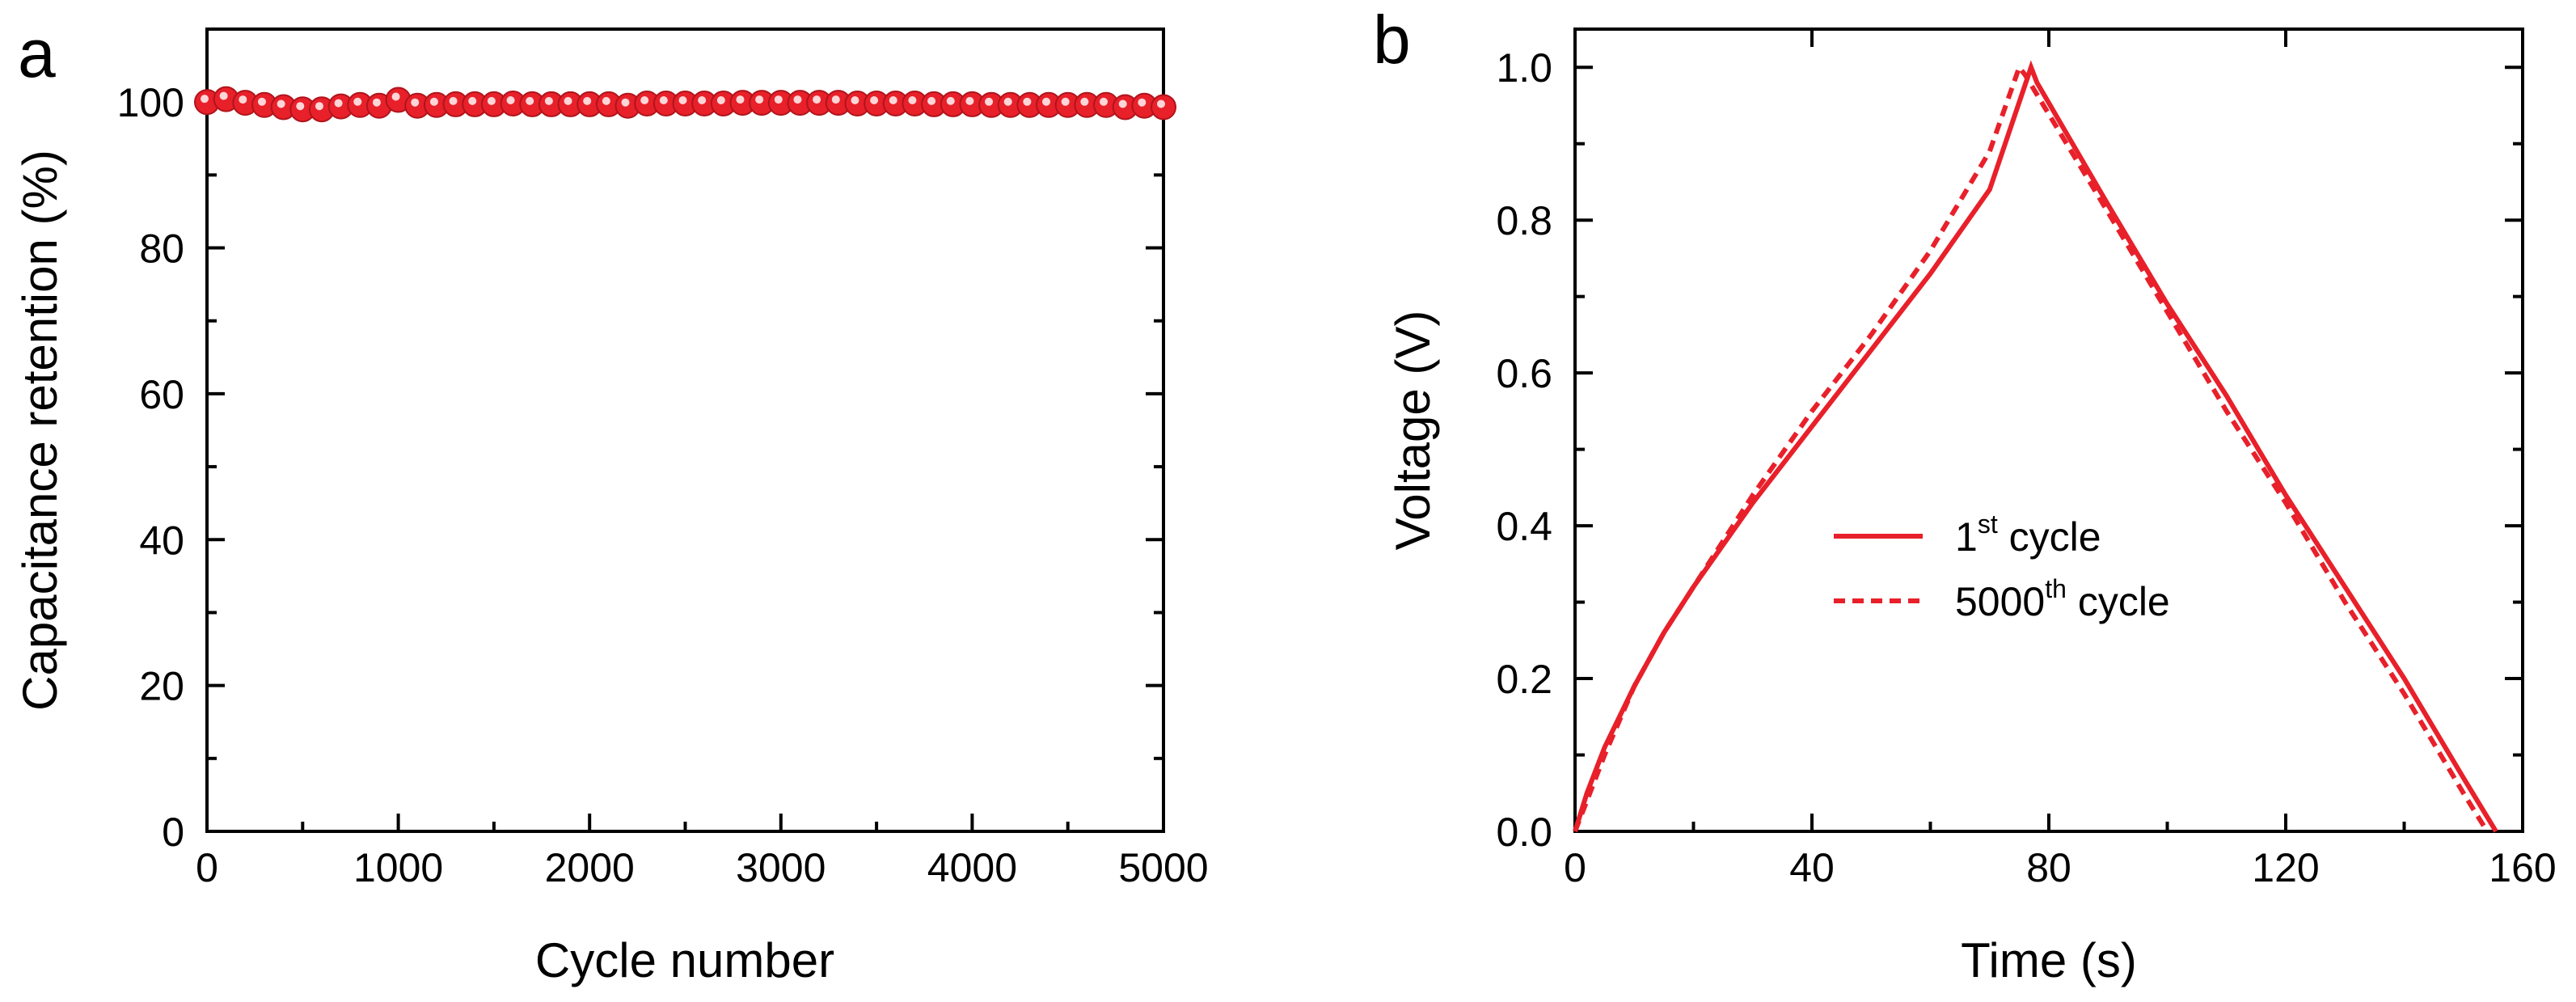  I want to click on panel-a-y-tick-label: 100, so click(150, 102).